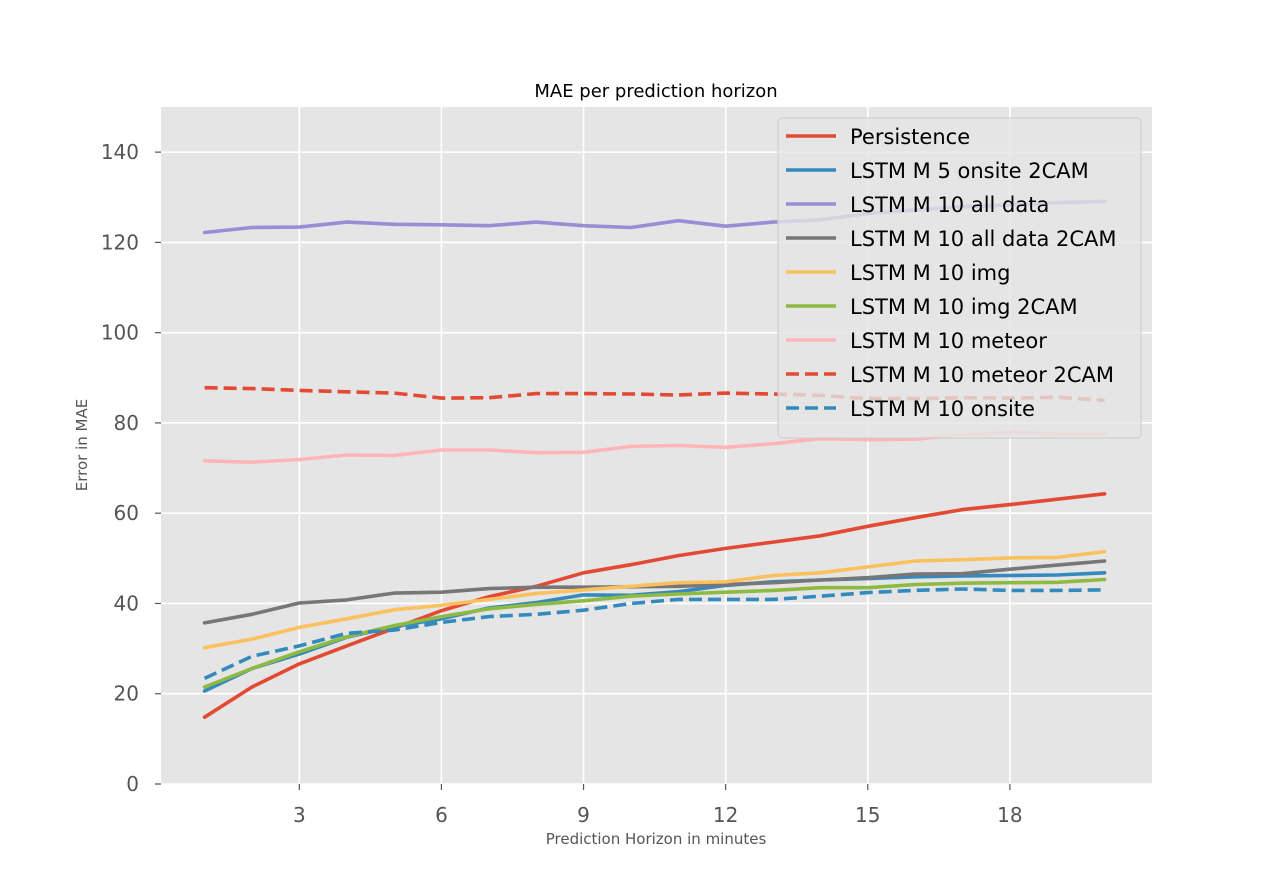 This screenshot has width=1280, height=880. I want to click on chart-title: MAE per prediction horizon, so click(655, 91).